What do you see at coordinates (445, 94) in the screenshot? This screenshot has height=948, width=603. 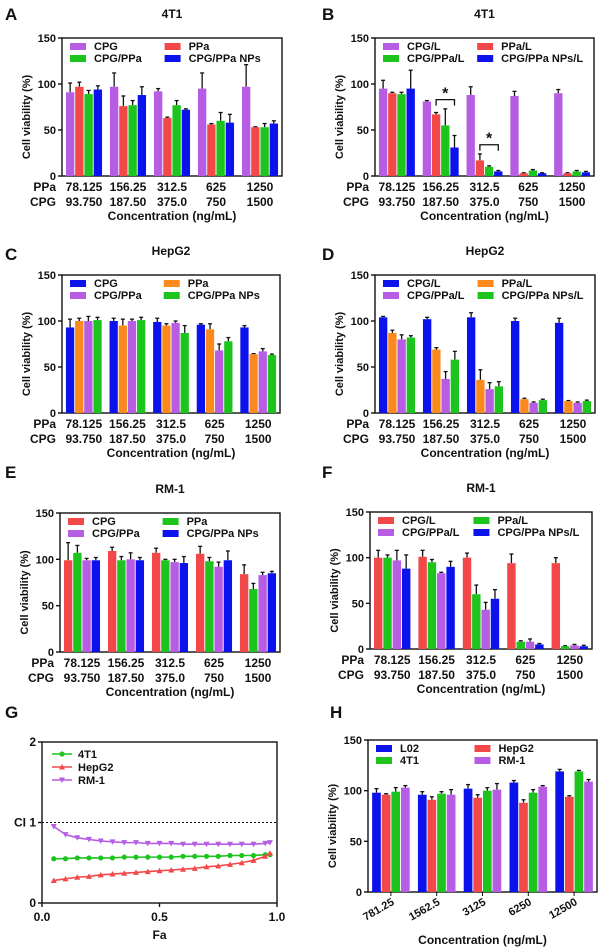 I see `significance-star: *` at bounding box center [445, 94].